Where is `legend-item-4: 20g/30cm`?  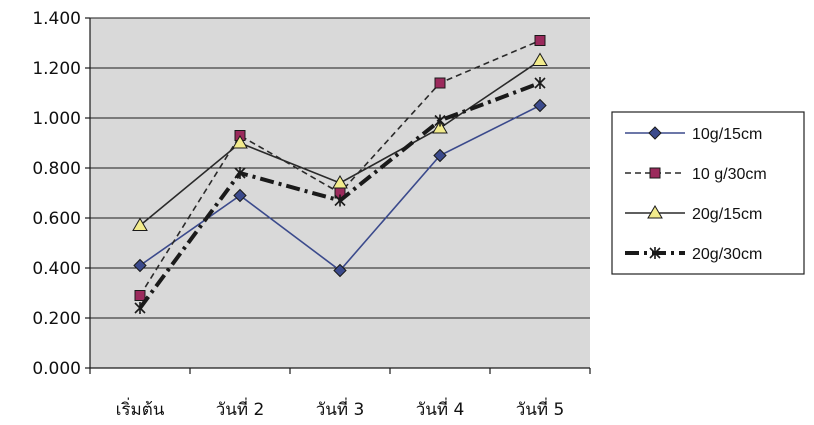
legend-item-4: 20g/30cm is located at coordinates (693, 254).